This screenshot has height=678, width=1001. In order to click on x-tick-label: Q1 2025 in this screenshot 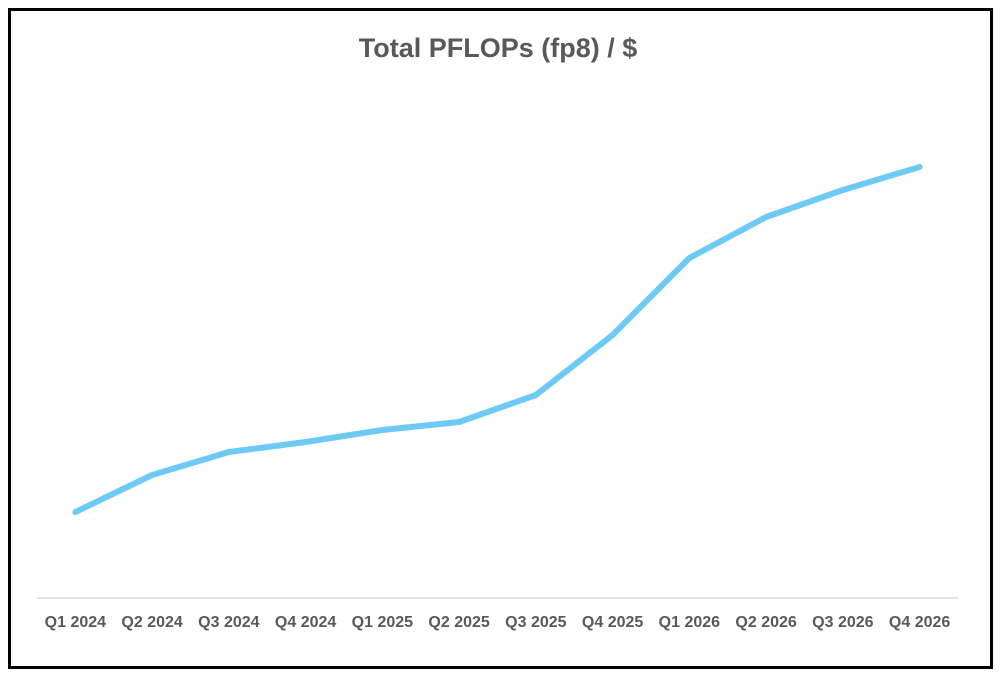, I will do `click(382, 622)`.